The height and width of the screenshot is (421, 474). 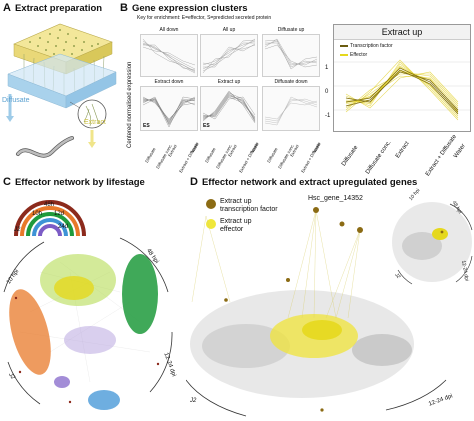 What do you see at coordinates (16, 100) in the screenshot?
I see `diffusate-label: Diffusate` at bounding box center [16, 100].